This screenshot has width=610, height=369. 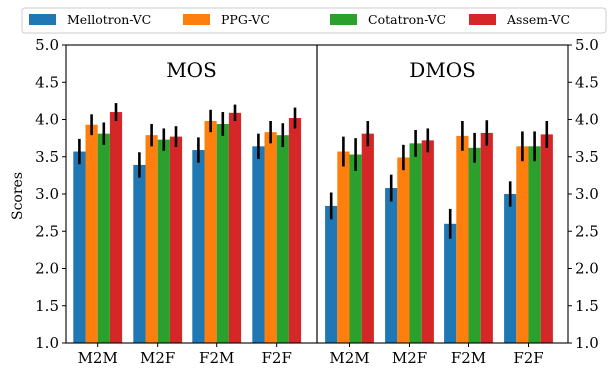 What do you see at coordinates (91, 234) in the screenshot?
I see `bar-mos-ppg-vc-m2m` at bounding box center [91, 234].